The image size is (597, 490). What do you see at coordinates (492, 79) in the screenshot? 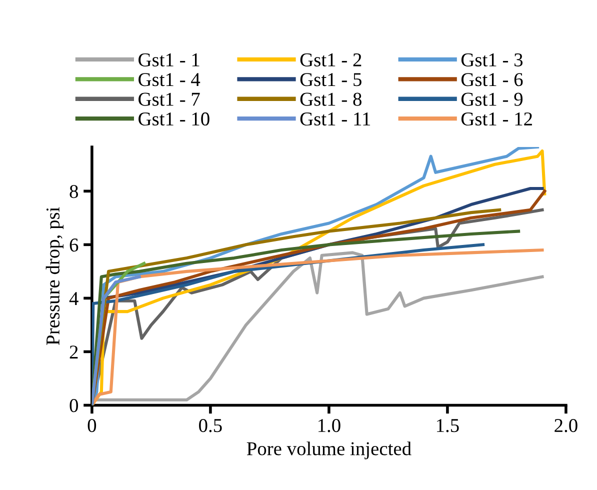
I see `legend-label: Gst1 - 6` at bounding box center [492, 79].